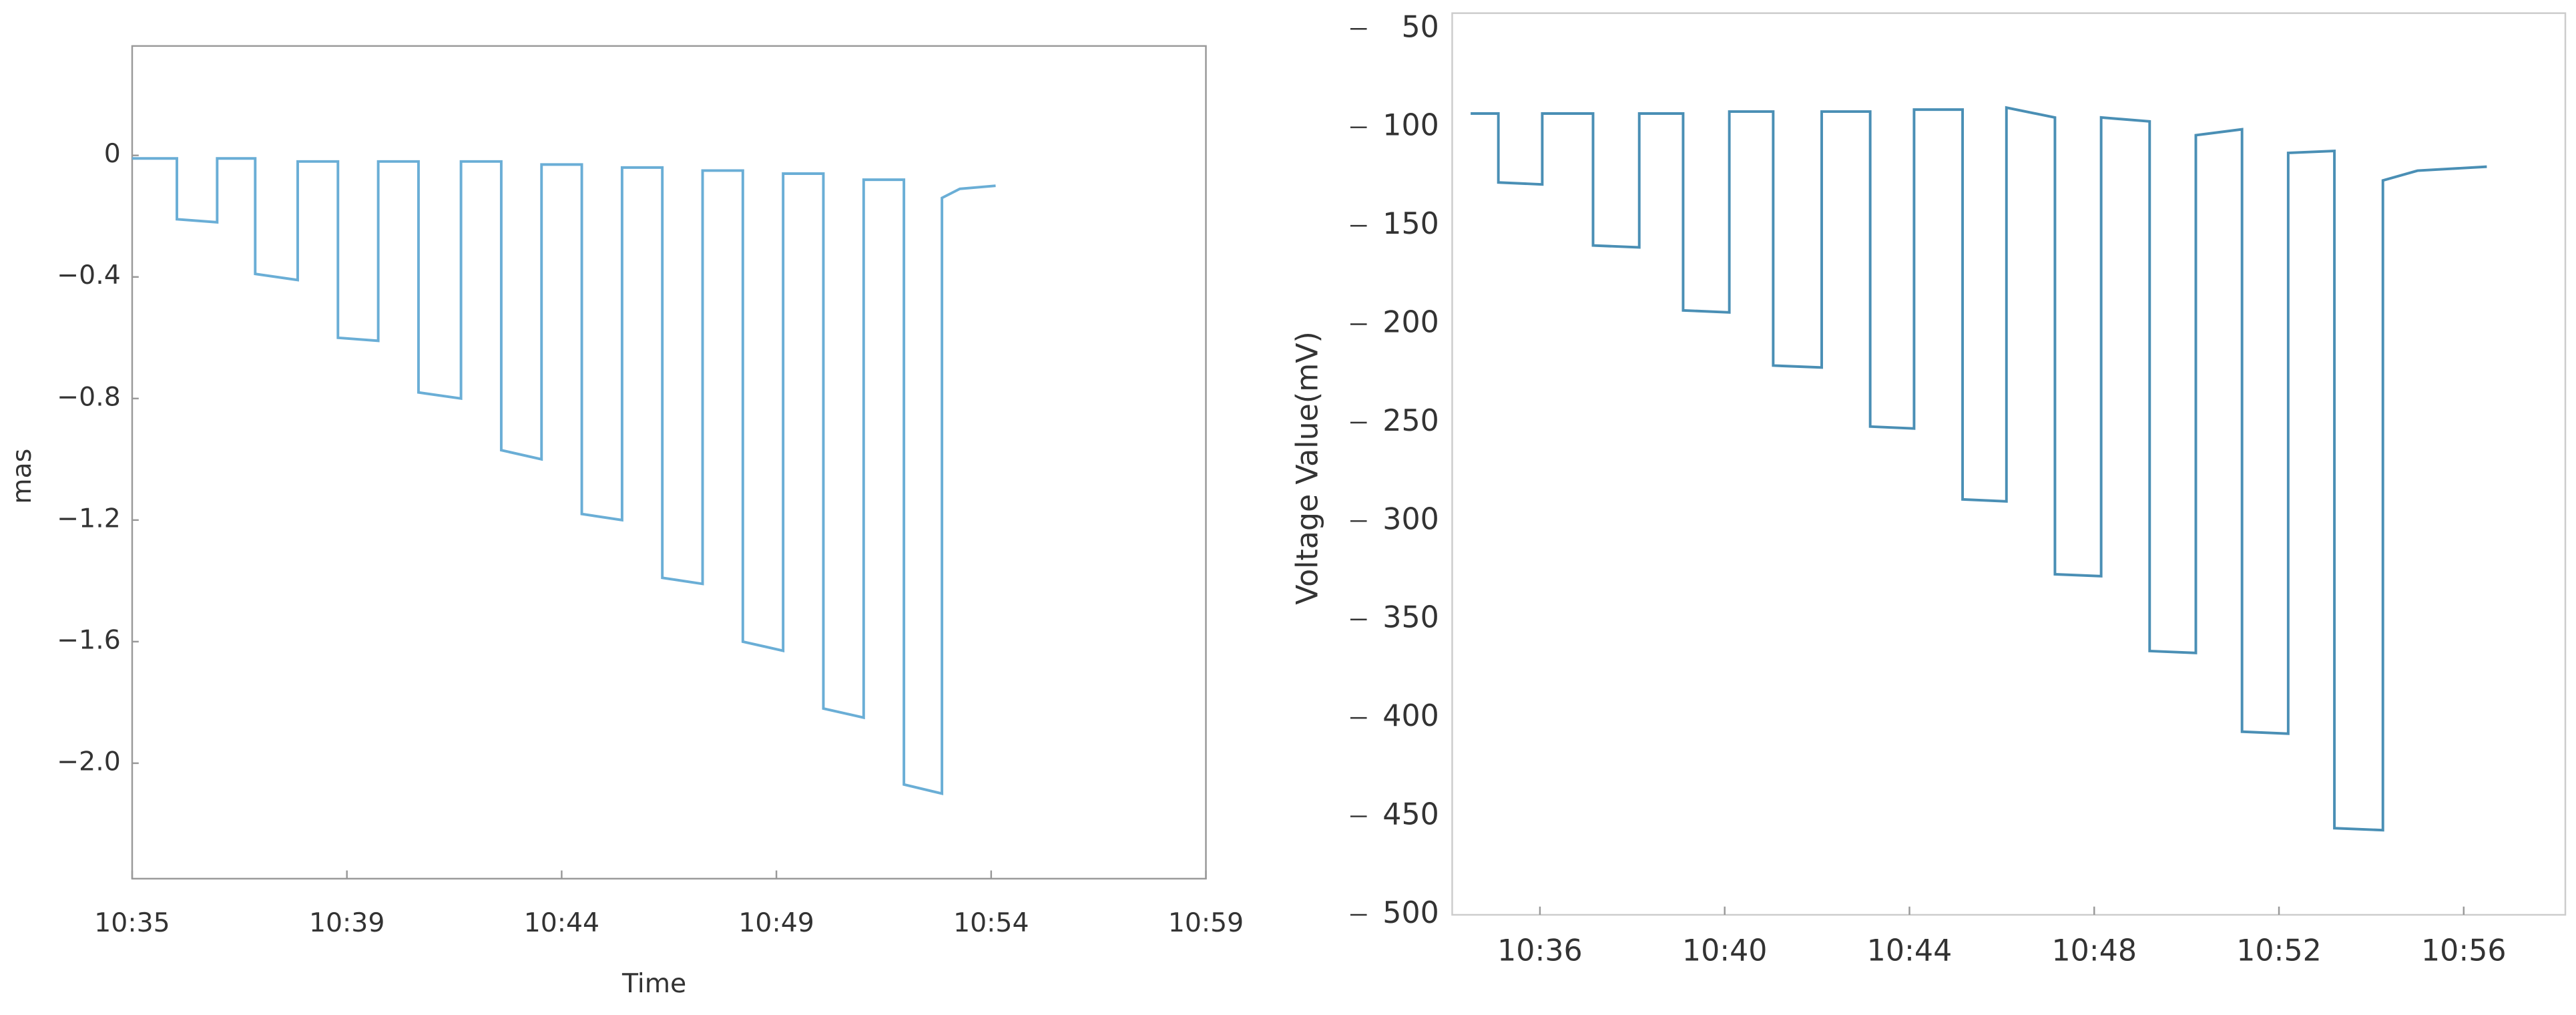 The height and width of the screenshot is (1015, 2576). Describe the element at coordinates (89, 396) in the screenshot. I see `y-tick-label: −0.8` at that location.